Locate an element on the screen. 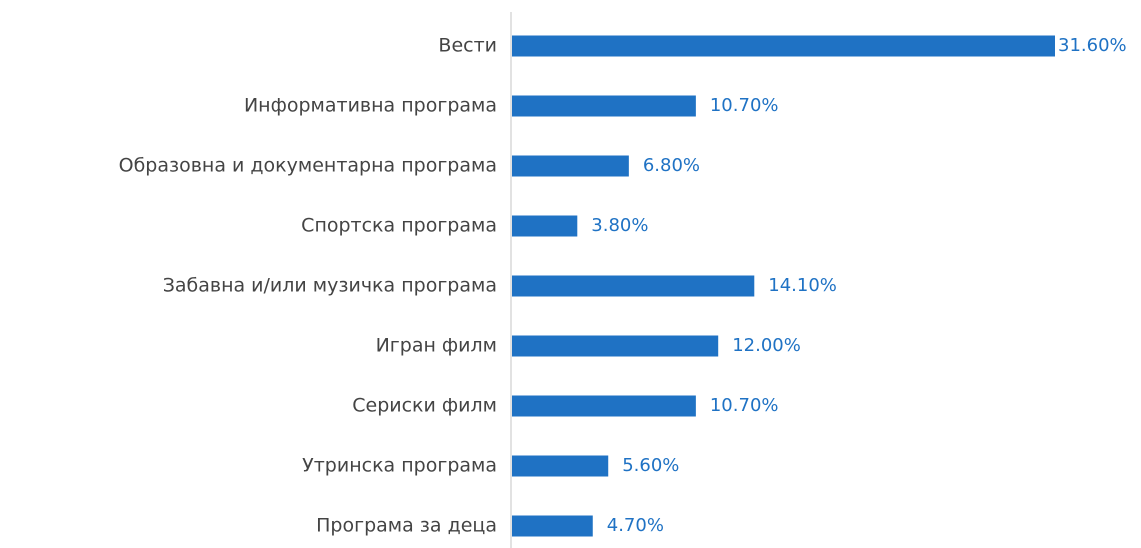 The width and height of the screenshot is (1141, 548). value-label: 5.60% is located at coordinates (650, 465).